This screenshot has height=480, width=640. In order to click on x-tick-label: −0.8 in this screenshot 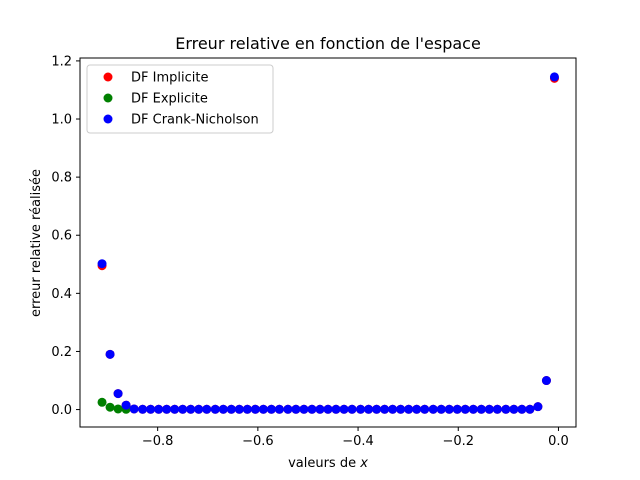, I will do `click(158, 441)`.